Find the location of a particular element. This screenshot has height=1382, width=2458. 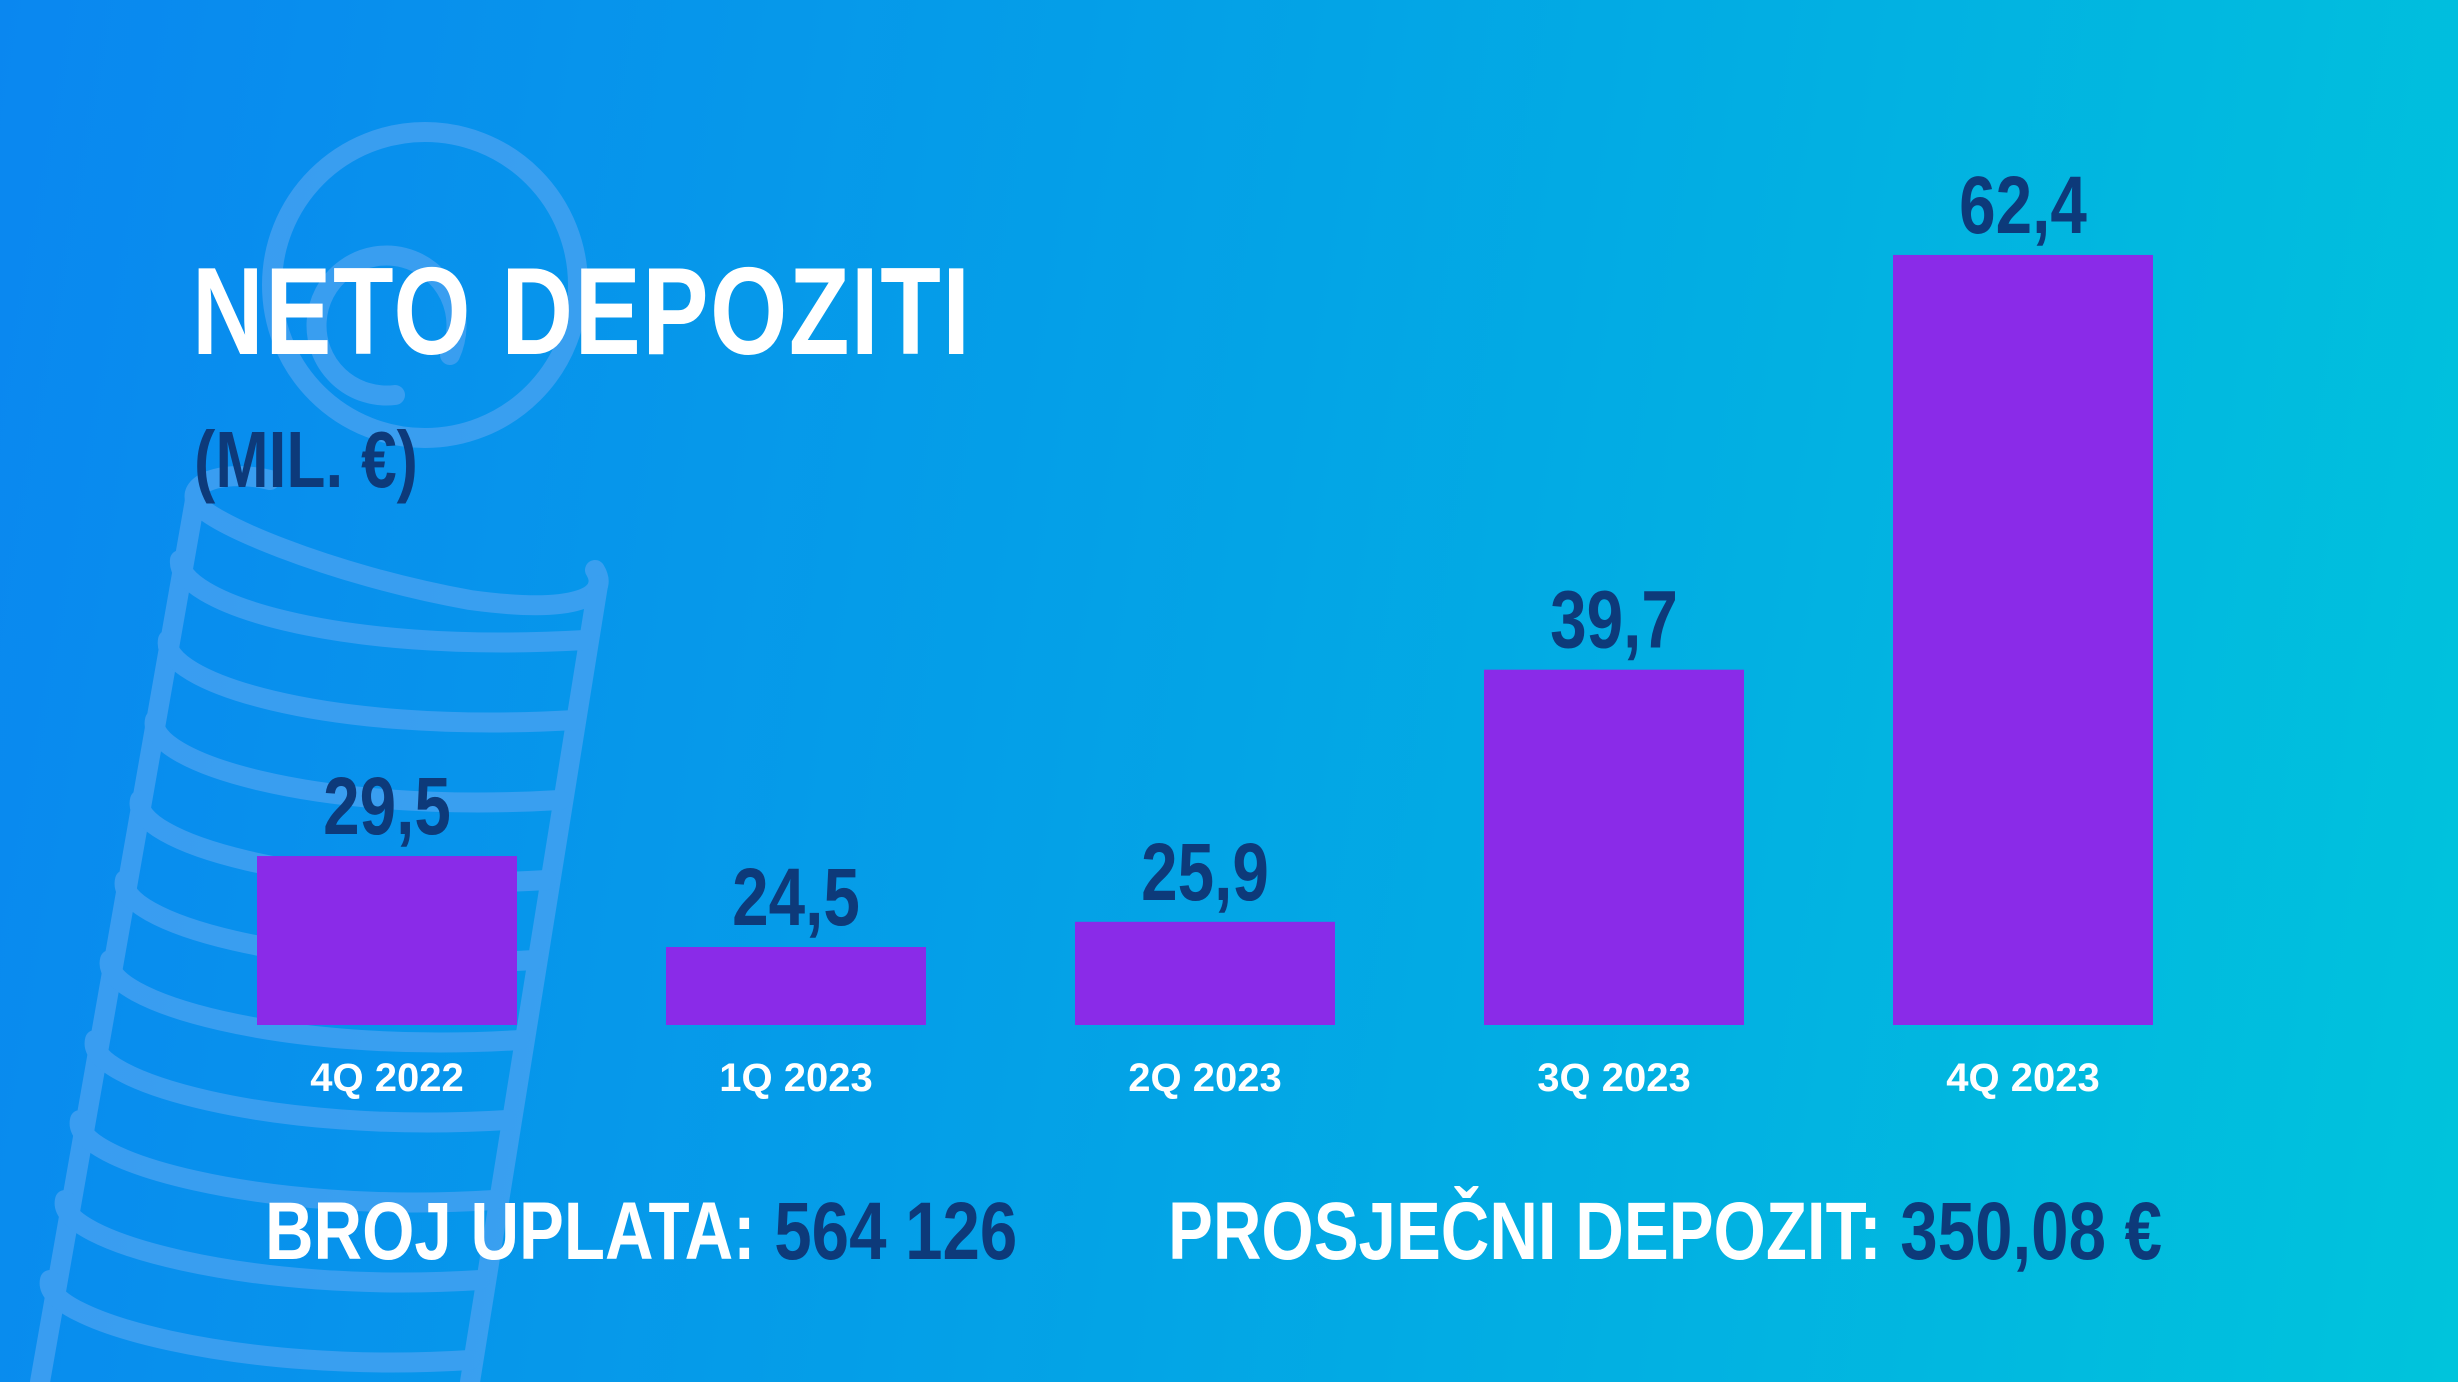

average-deposit-stat: PROSJEČNI DEPOZIT: 350,08 € is located at coordinates (1665, 1232).